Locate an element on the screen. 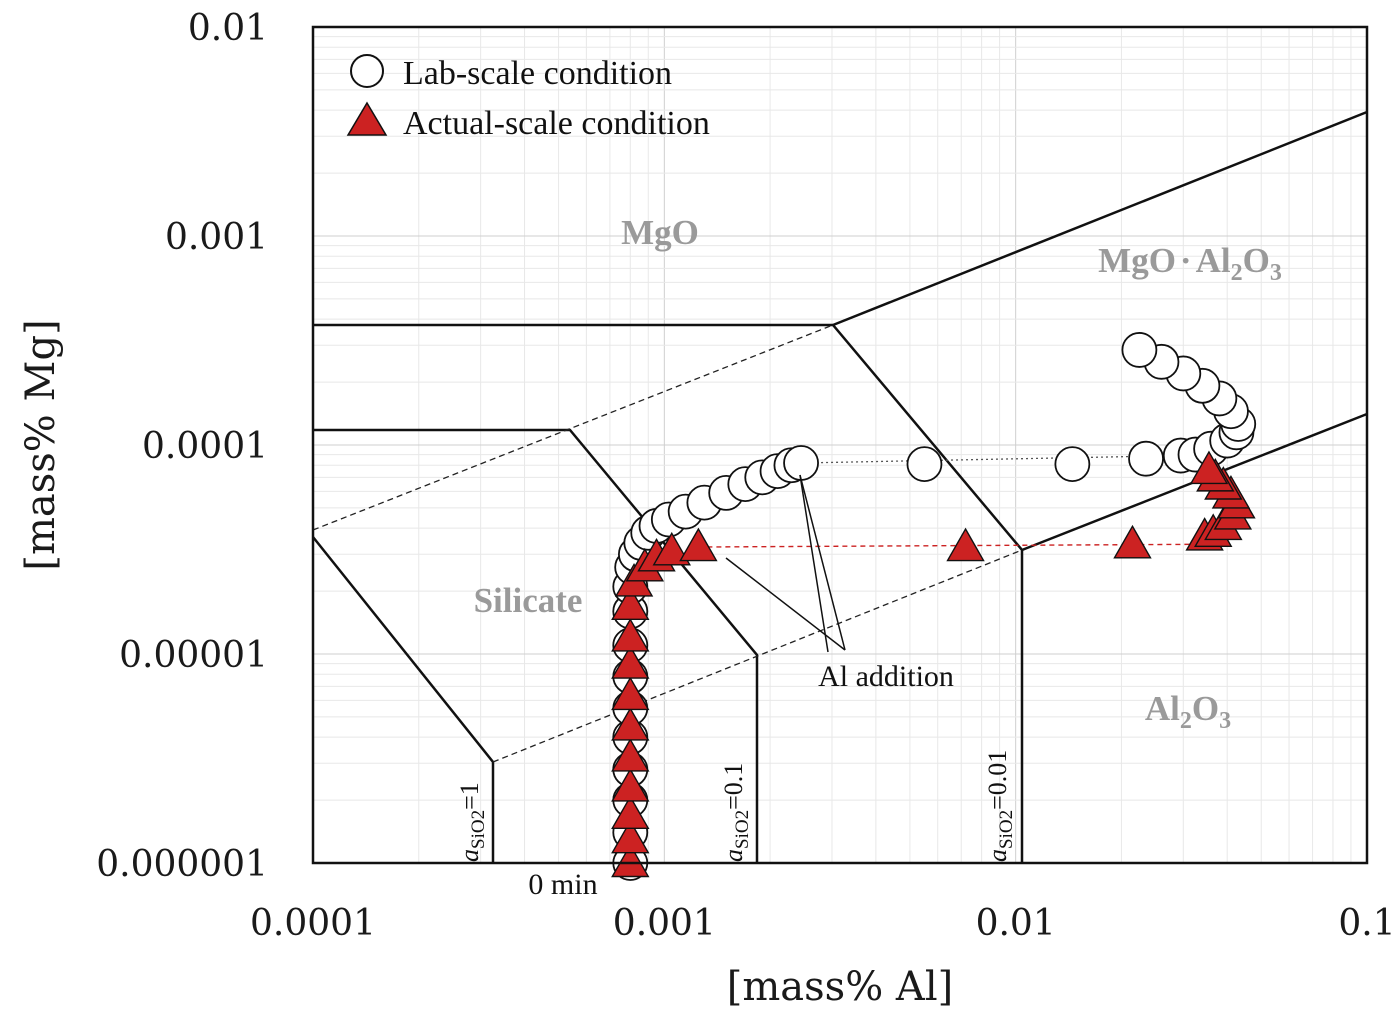  region-label-al2o3: Al2O3 is located at coordinates (1188, 711).